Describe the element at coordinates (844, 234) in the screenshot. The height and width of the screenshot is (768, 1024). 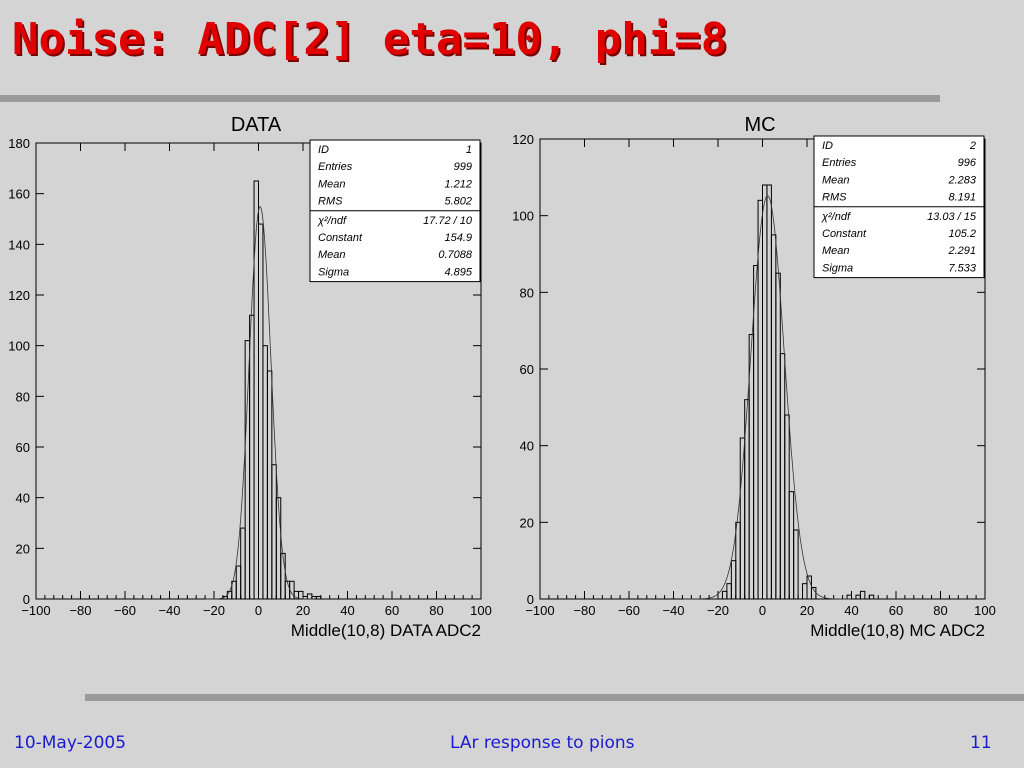
I see `stats-label: Constant` at that location.